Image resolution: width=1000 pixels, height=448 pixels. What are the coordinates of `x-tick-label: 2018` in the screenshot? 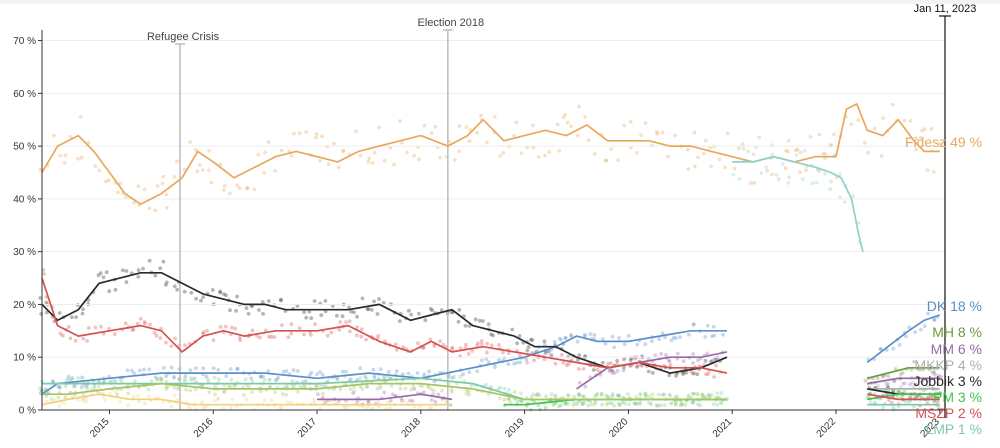 It's located at (411, 428).